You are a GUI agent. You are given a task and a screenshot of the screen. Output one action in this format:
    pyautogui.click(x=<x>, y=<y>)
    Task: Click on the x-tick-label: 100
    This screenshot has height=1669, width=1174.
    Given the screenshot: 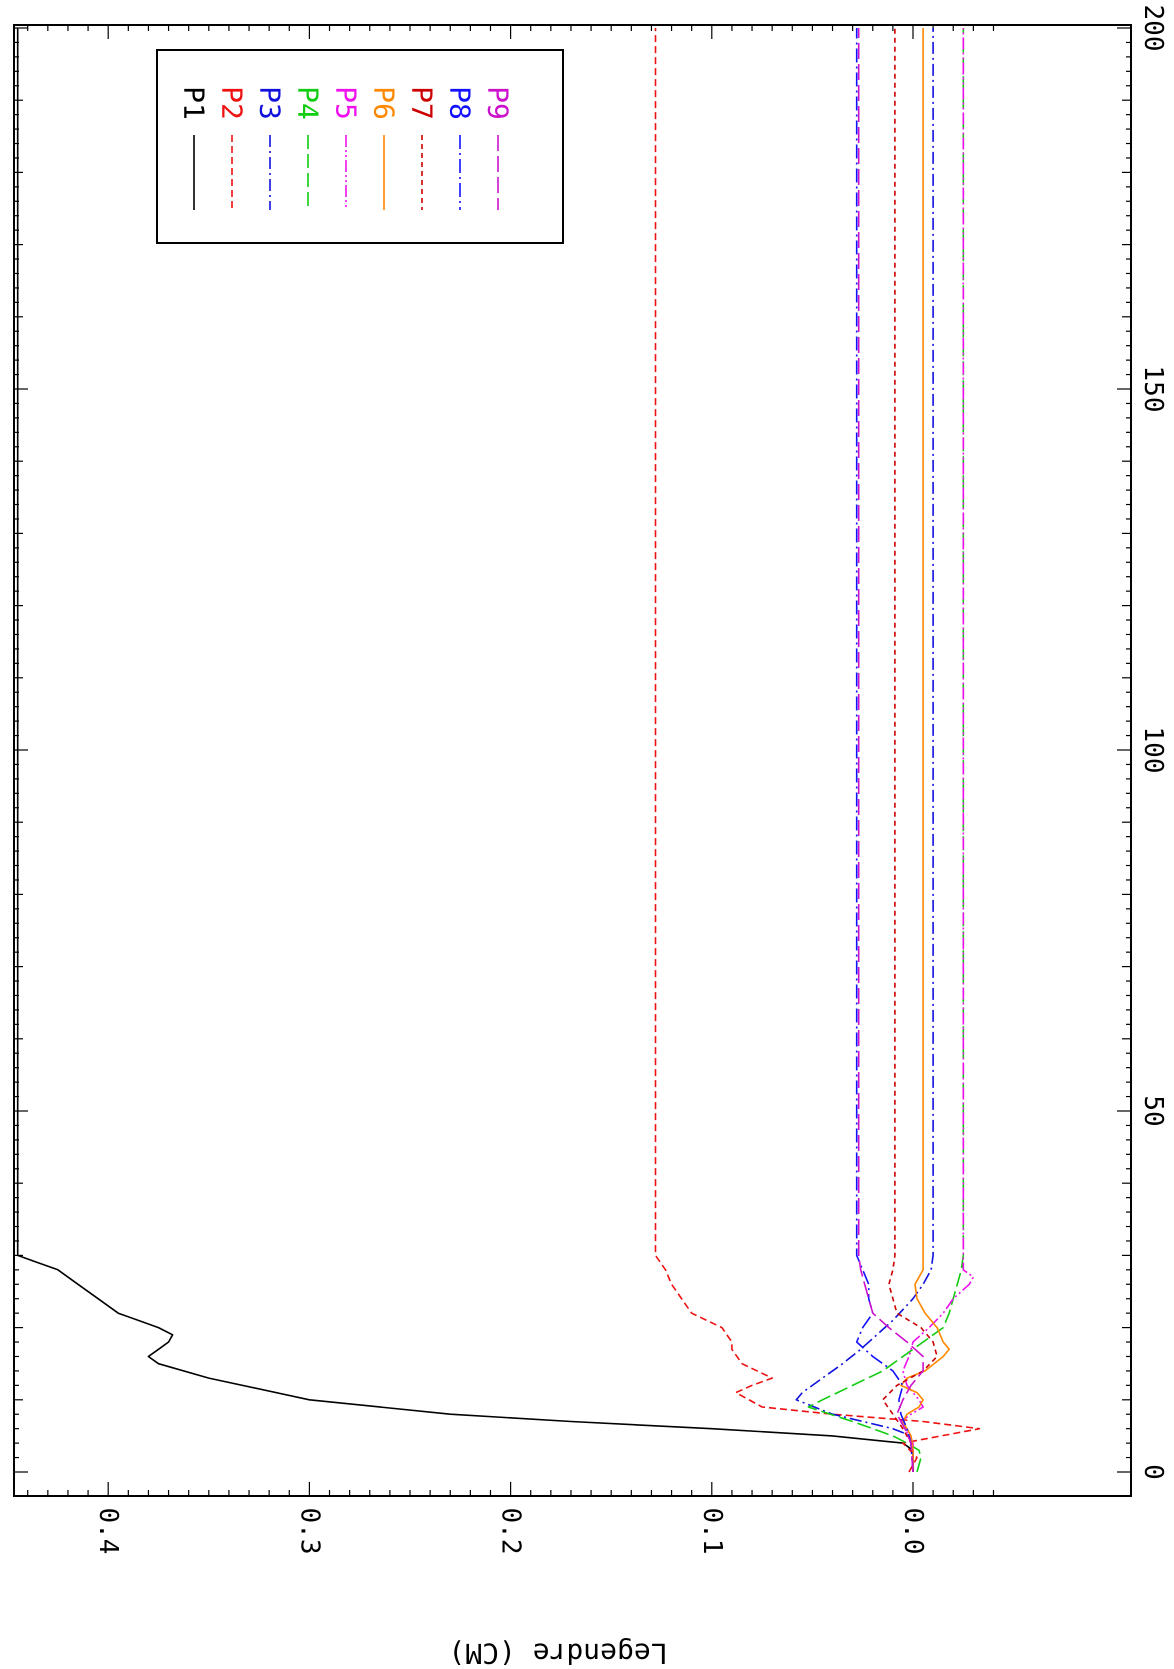 What is the action you would take?
    pyautogui.click(x=1153, y=750)
    